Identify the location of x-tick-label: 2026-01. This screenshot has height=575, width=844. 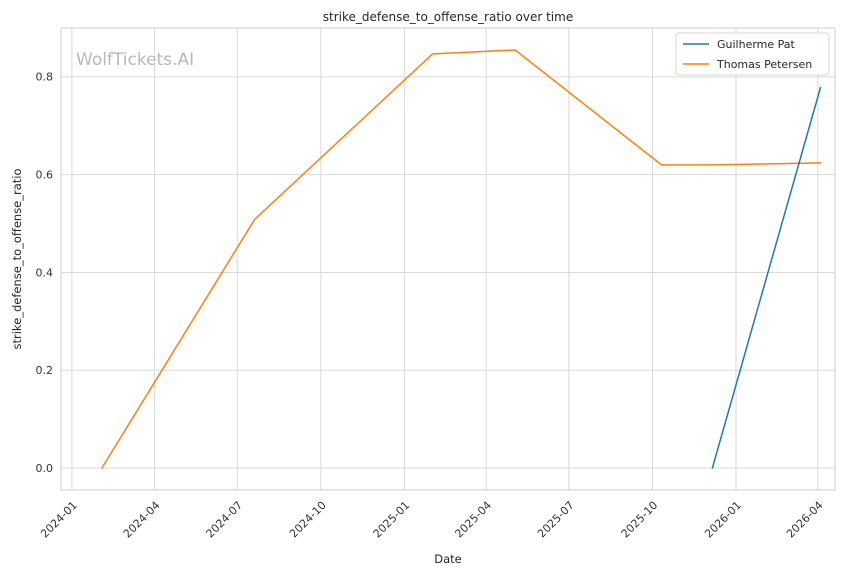
(723, 520).